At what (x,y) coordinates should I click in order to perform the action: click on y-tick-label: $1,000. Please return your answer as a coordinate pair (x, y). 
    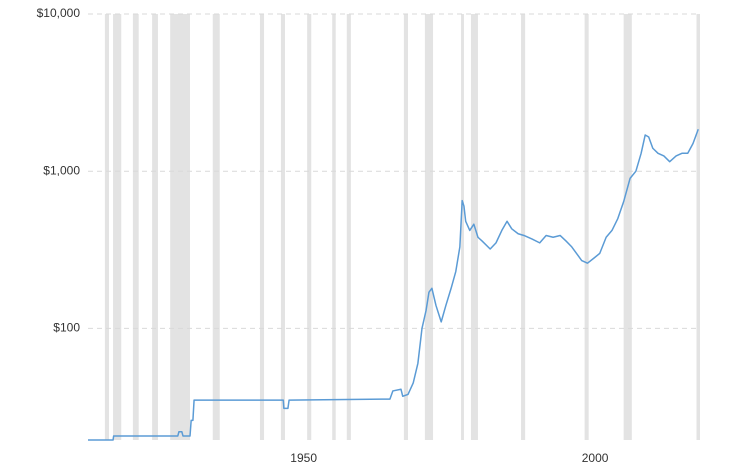
    Looking at the image, I should click on (61, 170).